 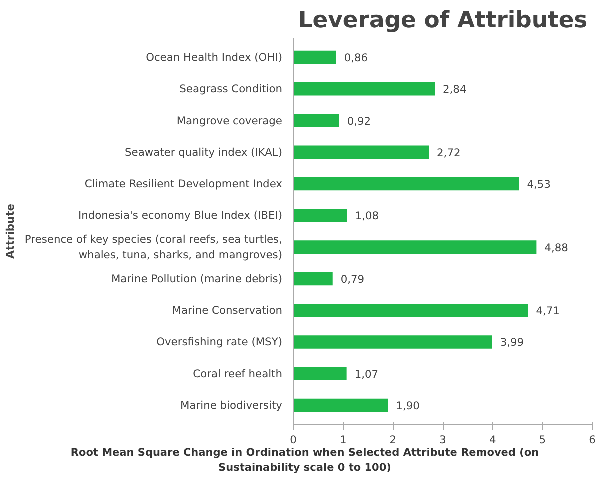 I want to click on x-tick-label: 0, so click(x=294, y=440).